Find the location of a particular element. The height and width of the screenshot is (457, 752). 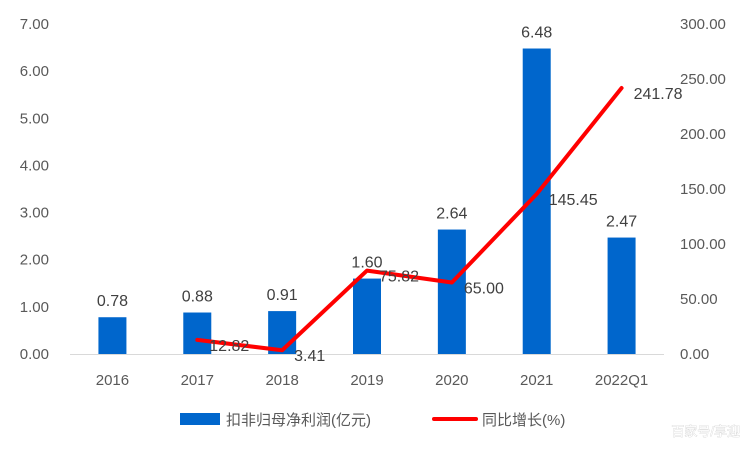

right-axis-tick-label: 200.00 is located at coordinates (703, 134).